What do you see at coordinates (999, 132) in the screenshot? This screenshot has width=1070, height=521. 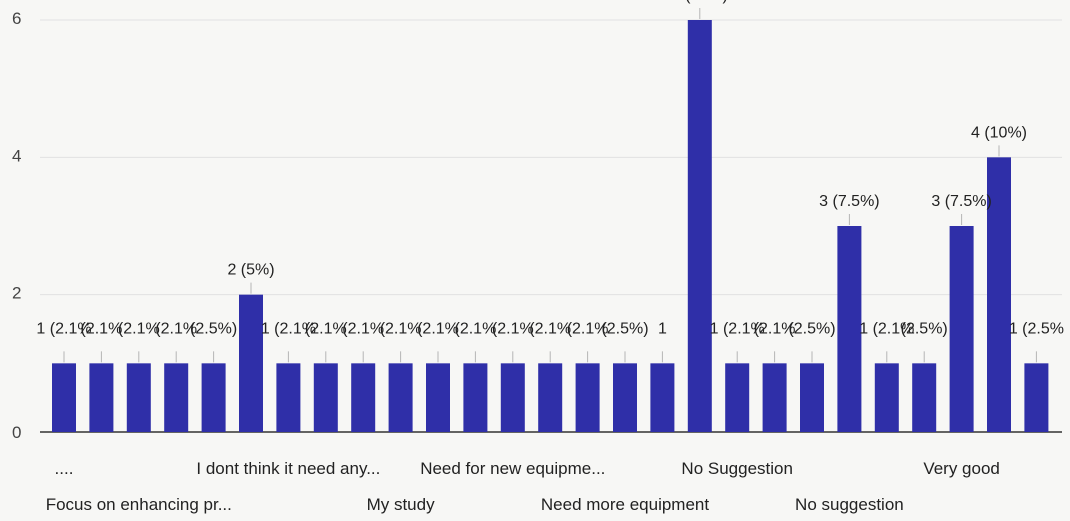 I see `data-label: 4 (10%)` at bounding box center [999, 132].